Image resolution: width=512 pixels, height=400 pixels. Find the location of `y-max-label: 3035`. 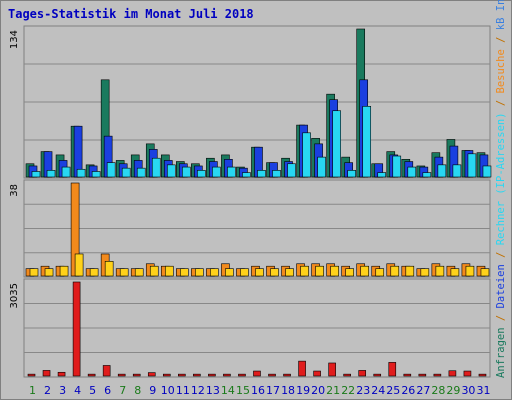

y-max-label: 3035 is located at coordinates (14, 295).